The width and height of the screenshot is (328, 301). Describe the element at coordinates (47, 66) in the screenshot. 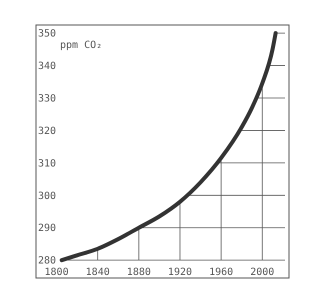

I see `y-tick-label: 340` at that location.